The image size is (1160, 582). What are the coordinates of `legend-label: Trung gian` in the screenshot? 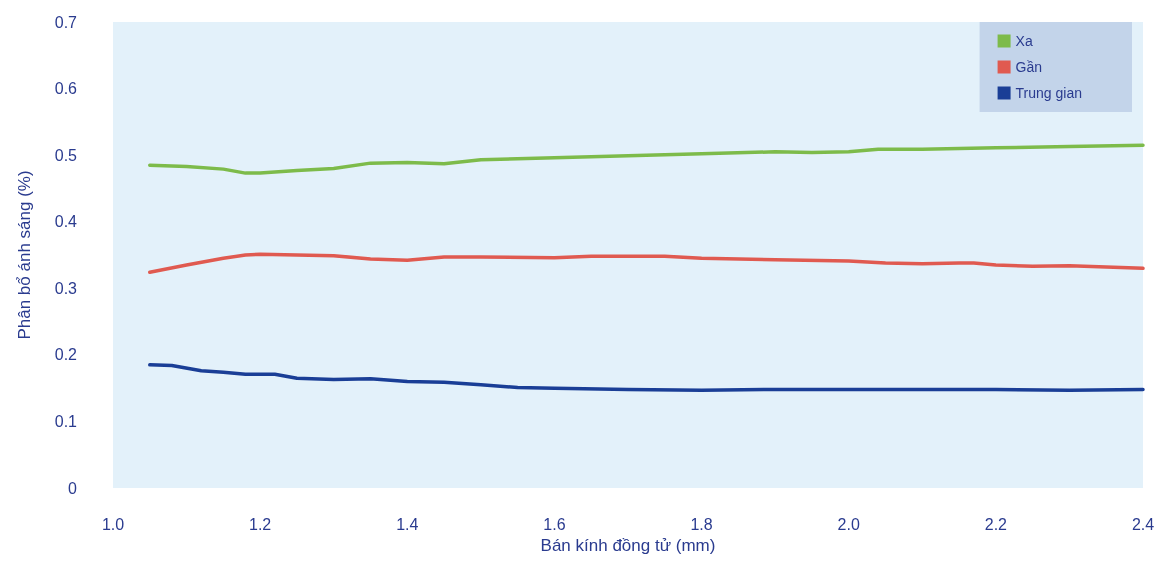 It's located at (1049, 93).